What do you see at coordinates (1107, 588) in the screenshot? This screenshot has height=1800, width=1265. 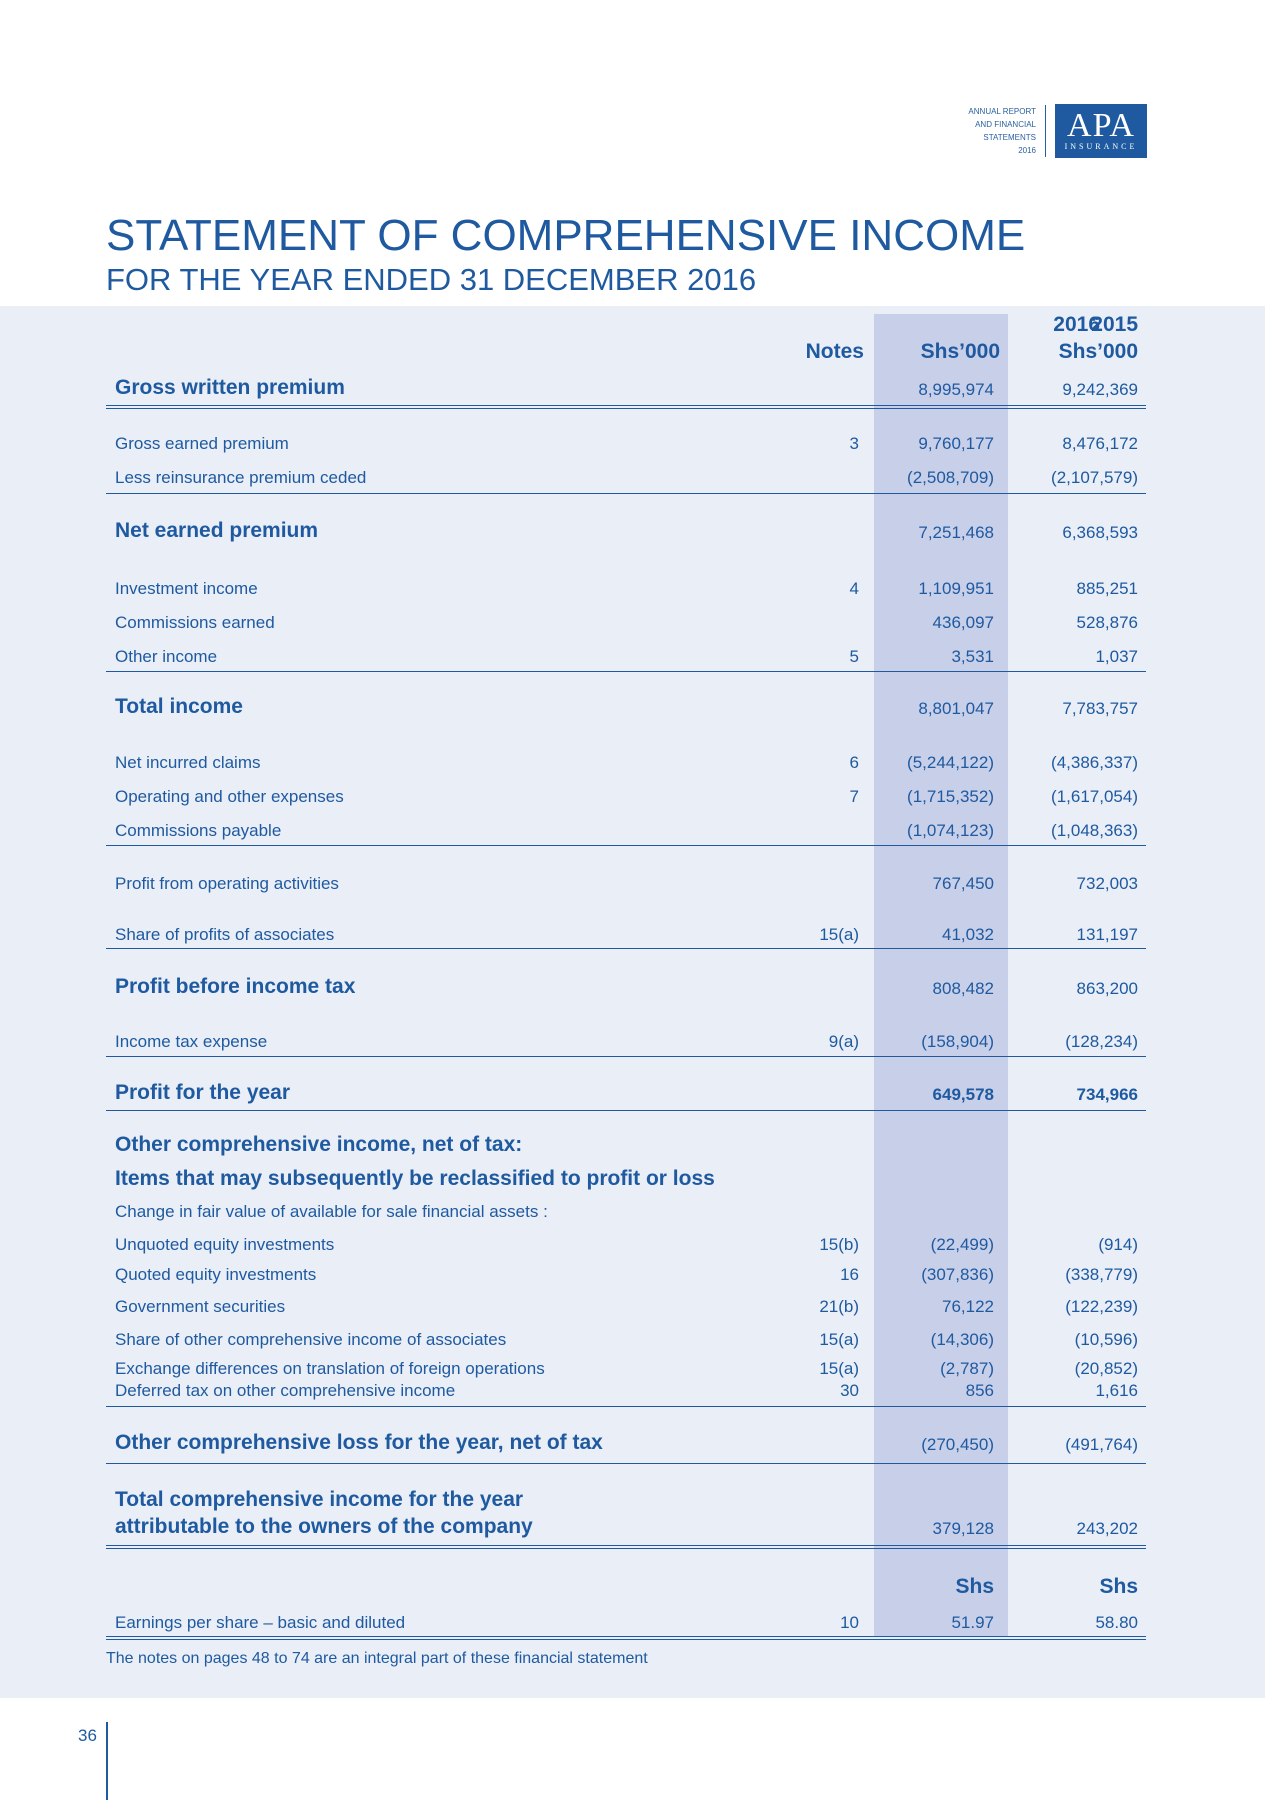 I see `row-value-2015: 885,251` at bounding box center [1107, 588].